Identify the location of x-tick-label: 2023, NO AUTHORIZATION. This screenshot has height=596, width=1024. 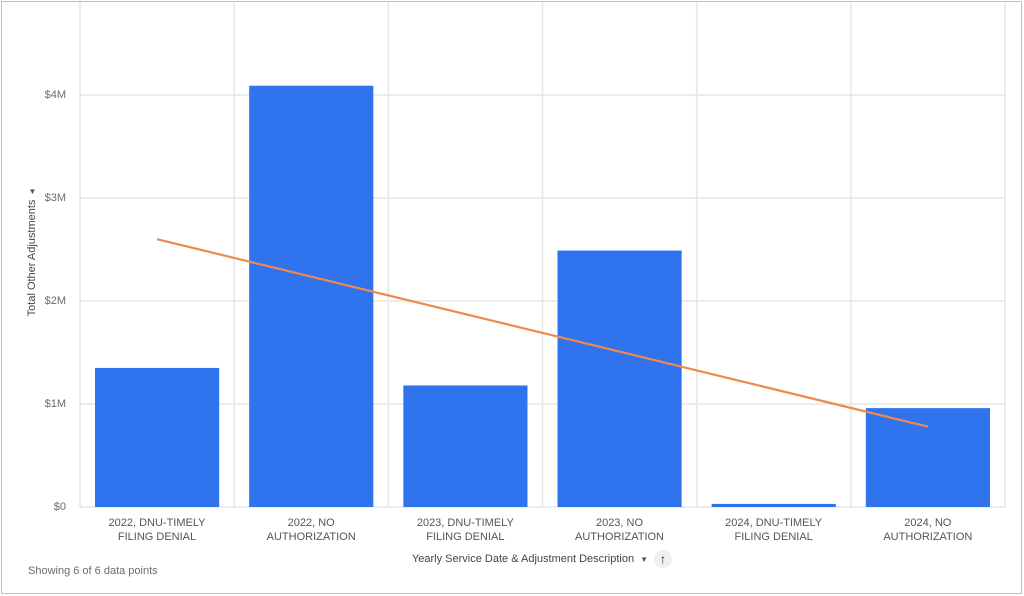
(619, 530).